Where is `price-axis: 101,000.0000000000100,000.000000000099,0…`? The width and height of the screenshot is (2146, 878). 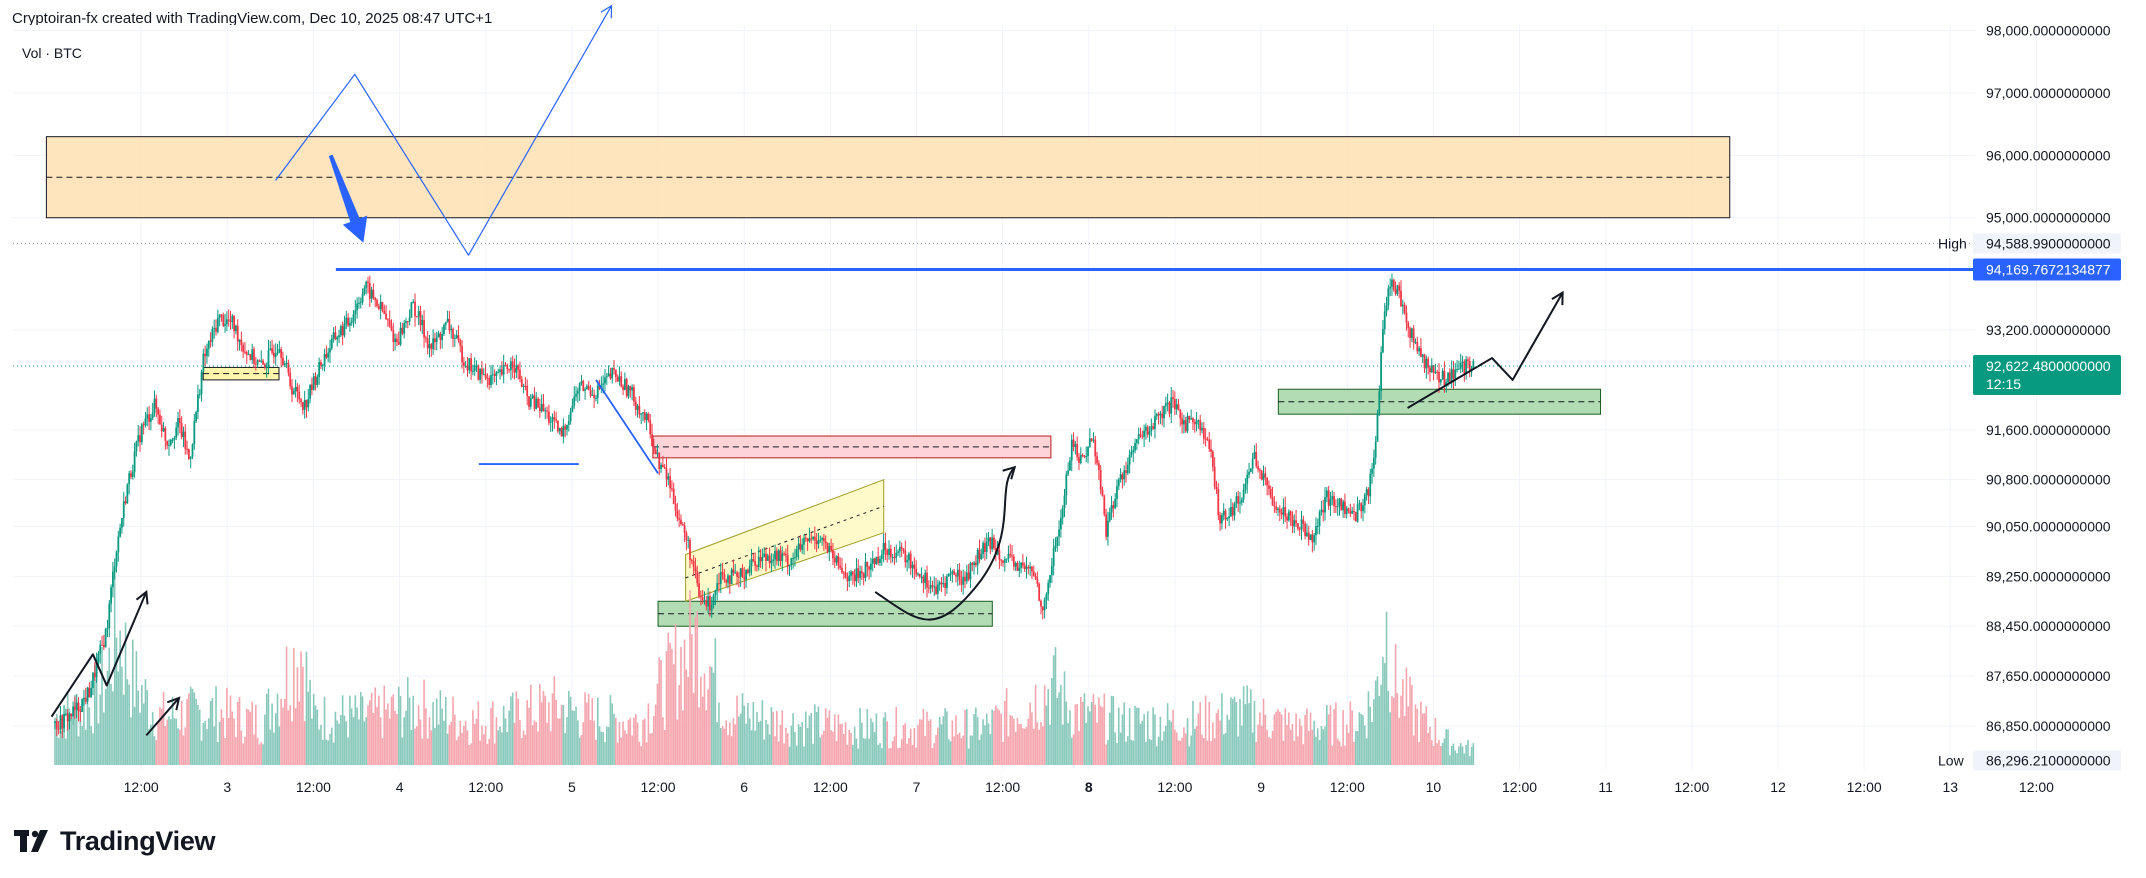
price-axis: 101,000.0000000000100,000.000000000099,0… is located at coordinates (2029, 385).